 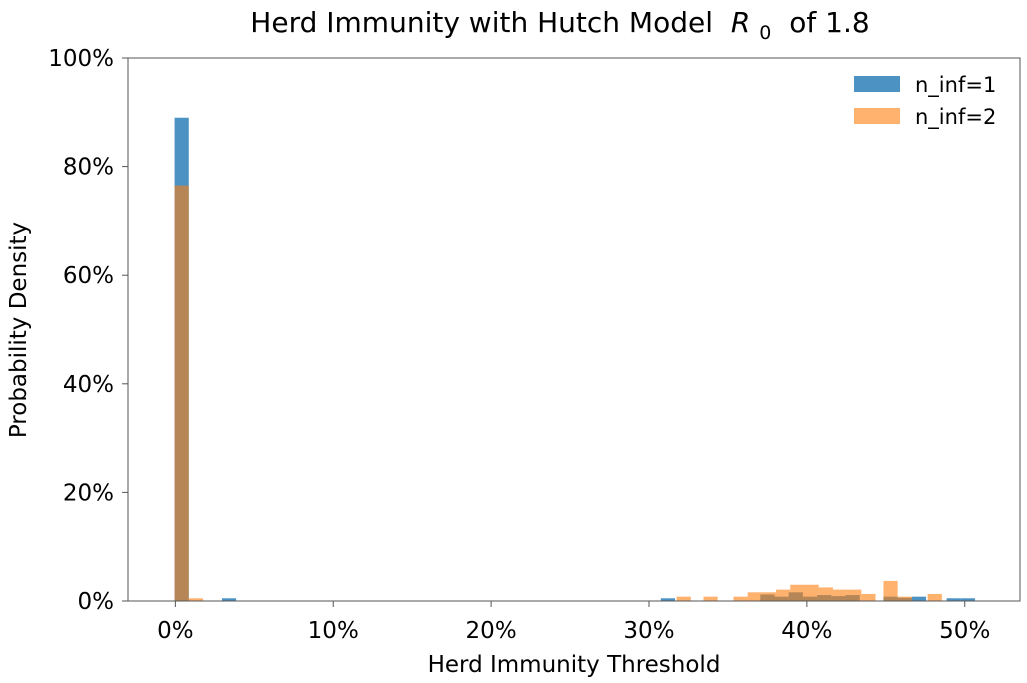 I want to click on y-tick-label-5: 80%, so click(x=88, y=168).